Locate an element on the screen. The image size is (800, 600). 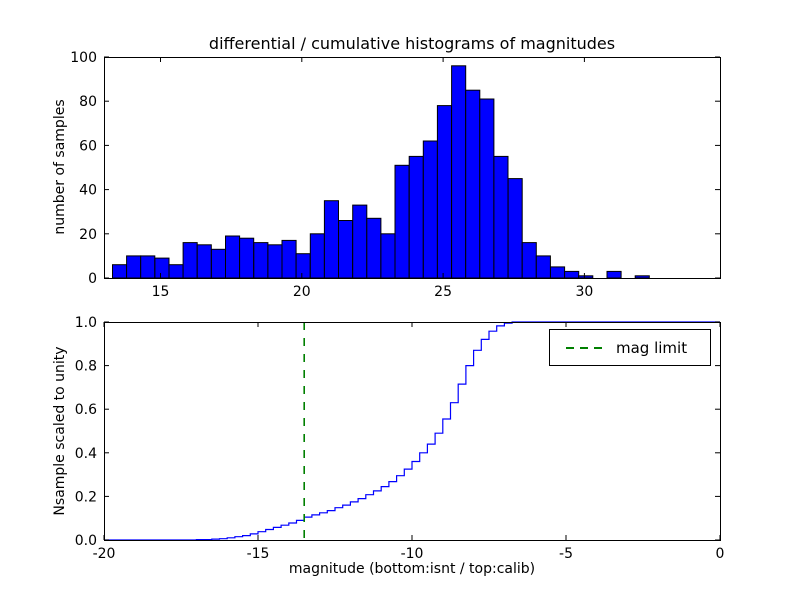
bottom-x-tick-label: -20 is located at coordinates (104, 554).